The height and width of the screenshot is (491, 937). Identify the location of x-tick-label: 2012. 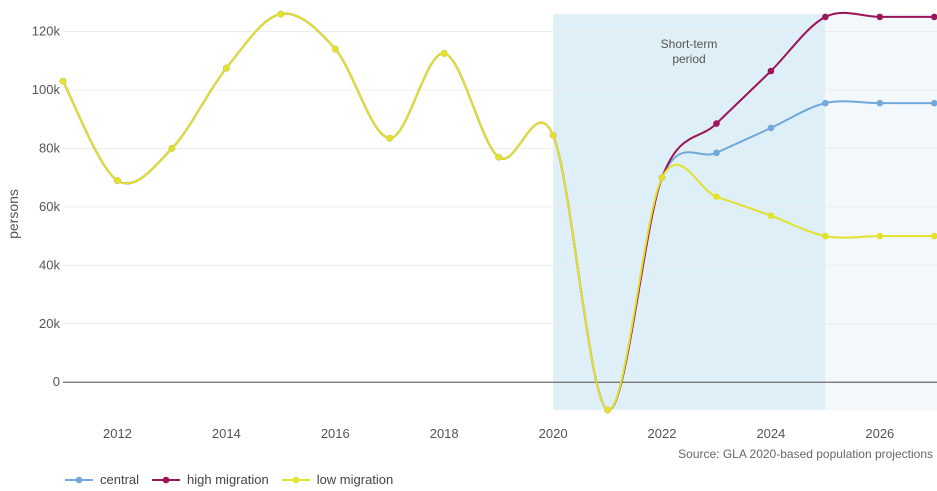
(117, 433).